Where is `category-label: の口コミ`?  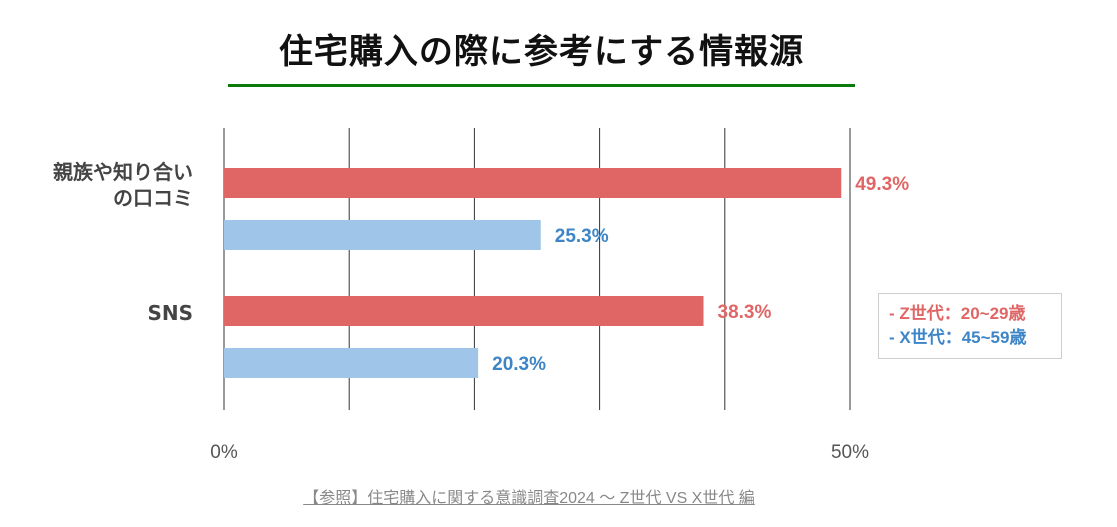 category-label: の口コミ is located at coordinates (153, 198).